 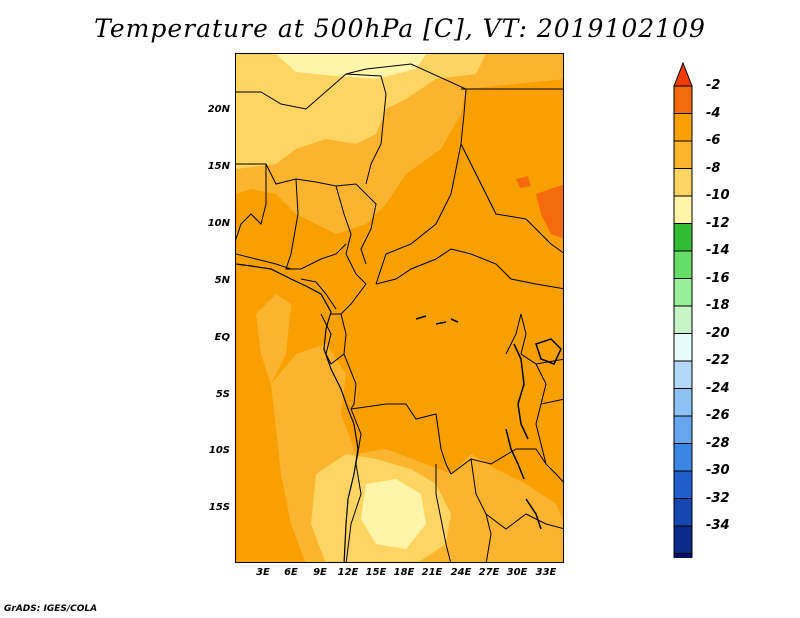 I want to click on lon-label-6e: 6E, so click(x=291, y=572).